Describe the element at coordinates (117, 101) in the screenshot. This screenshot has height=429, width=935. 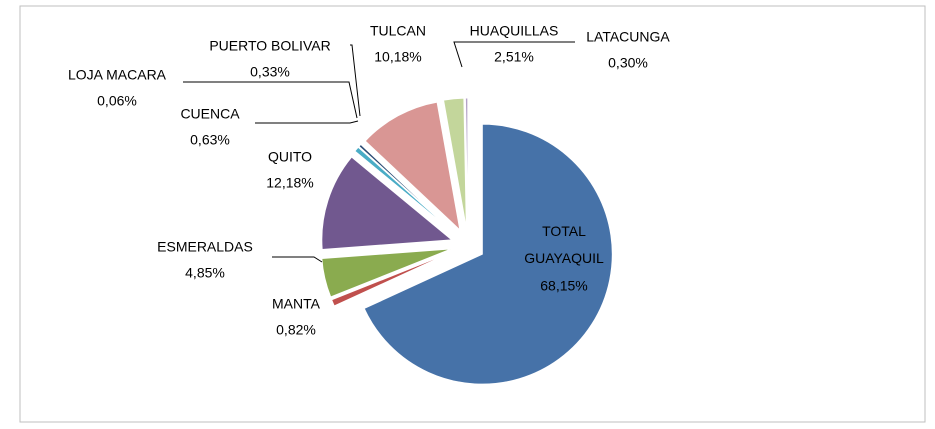
I see `value-label: 0,06%` at that location.